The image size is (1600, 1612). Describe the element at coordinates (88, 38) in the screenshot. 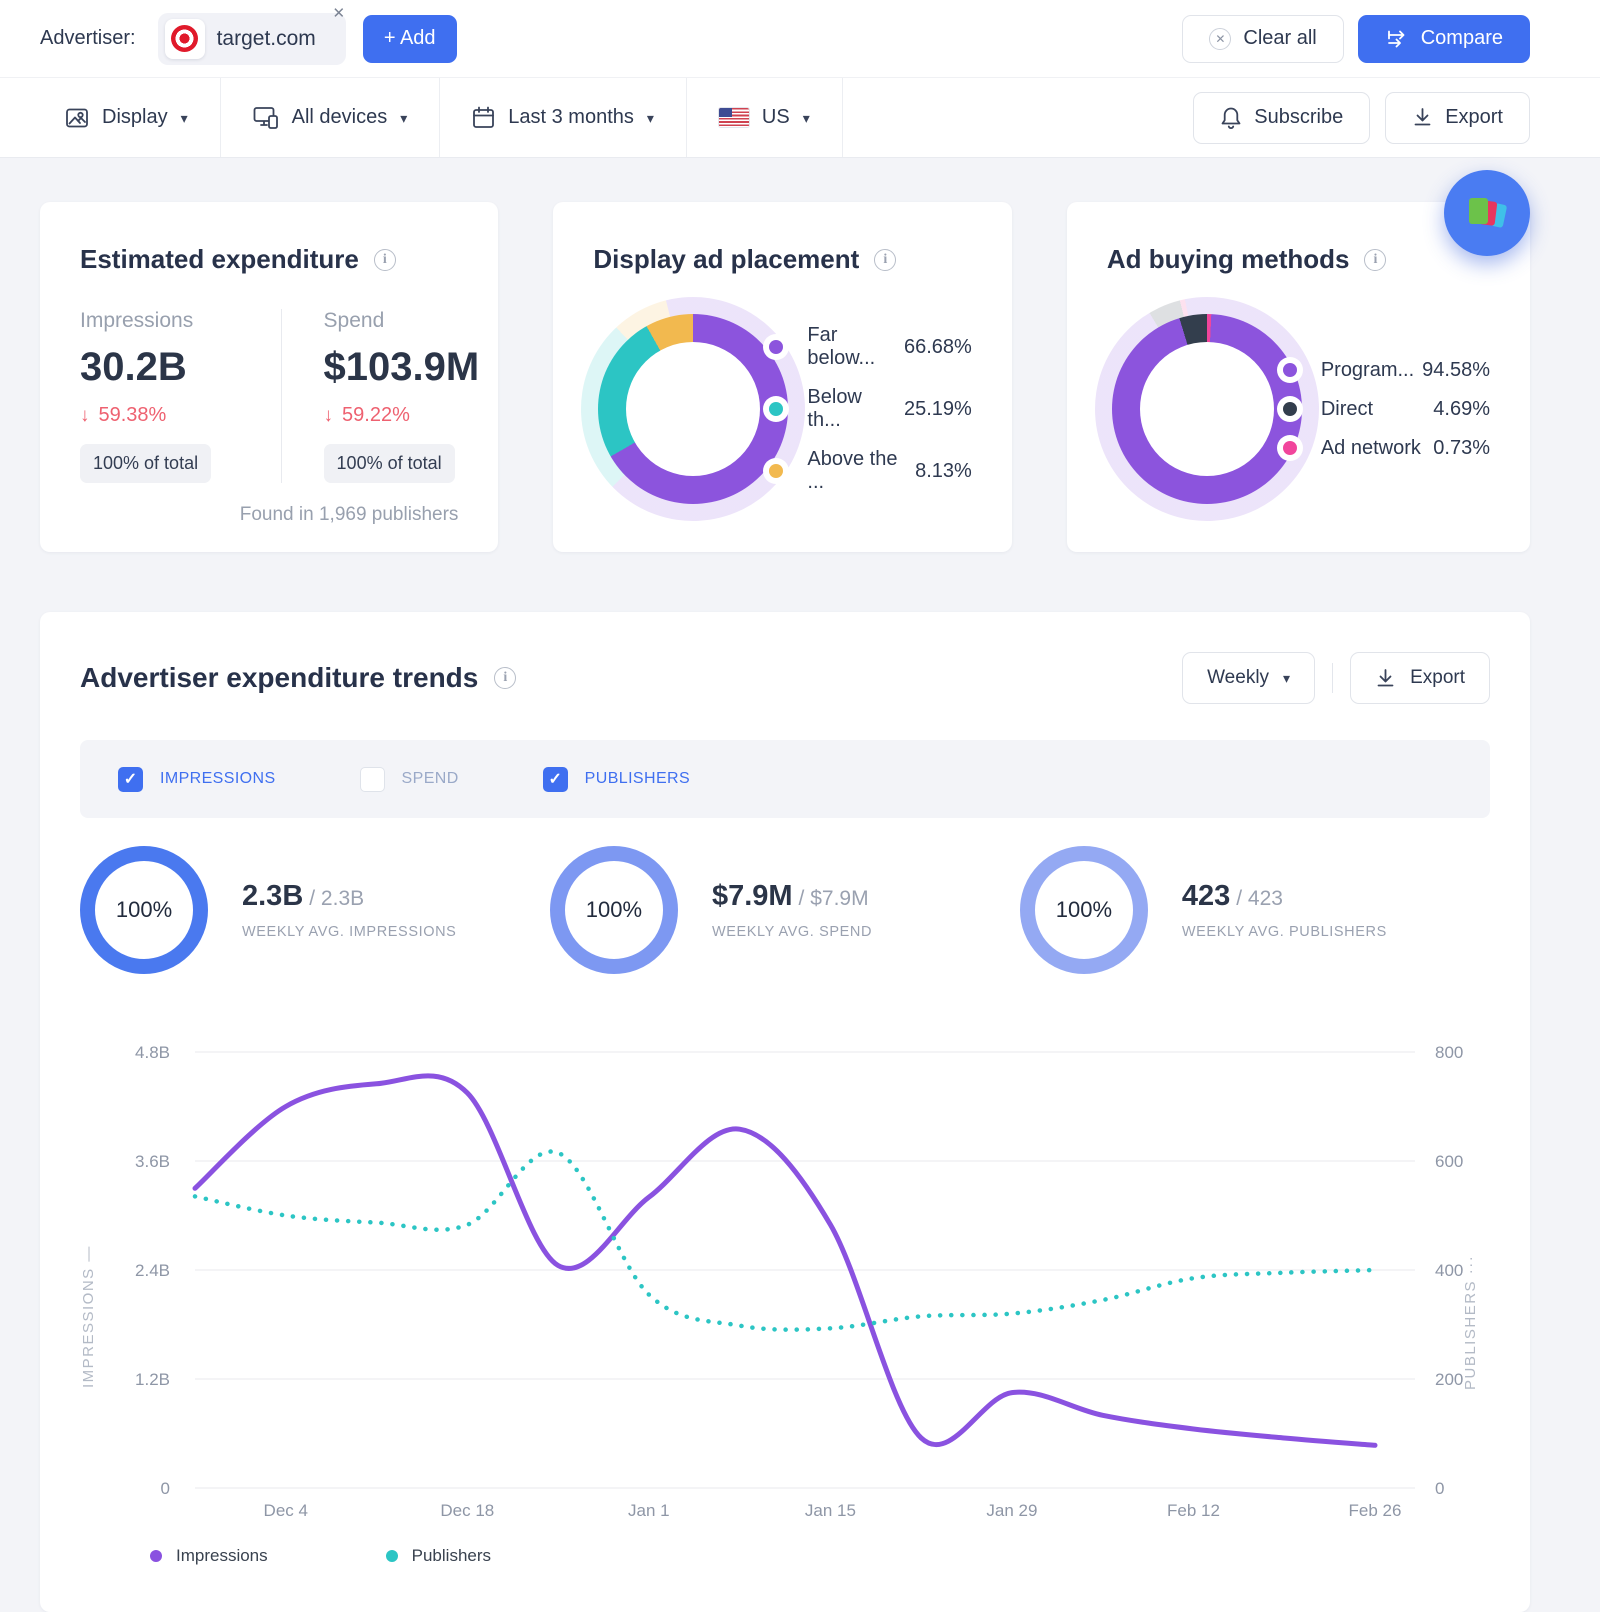

I see `advertiser-label: Advertiser:` at that location.